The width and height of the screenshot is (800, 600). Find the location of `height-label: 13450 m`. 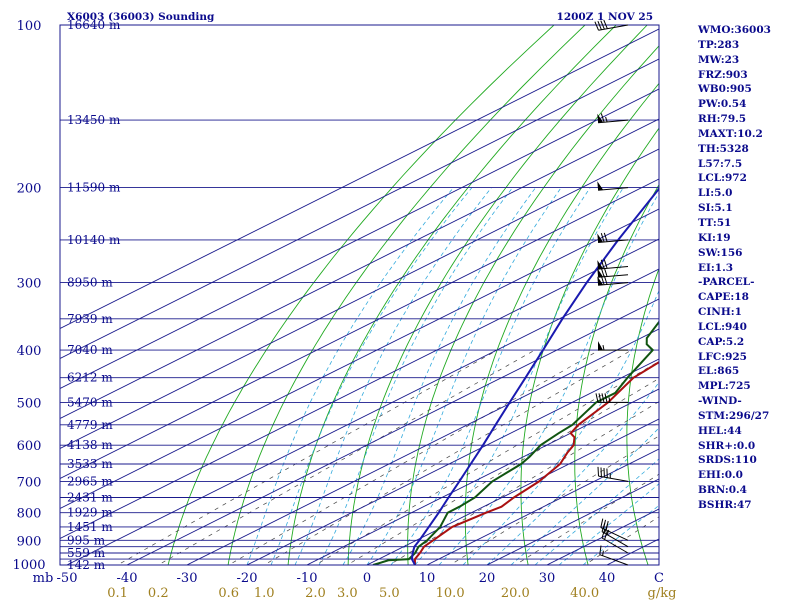

height-label: 13450 m is located at coordinates (94, 120).